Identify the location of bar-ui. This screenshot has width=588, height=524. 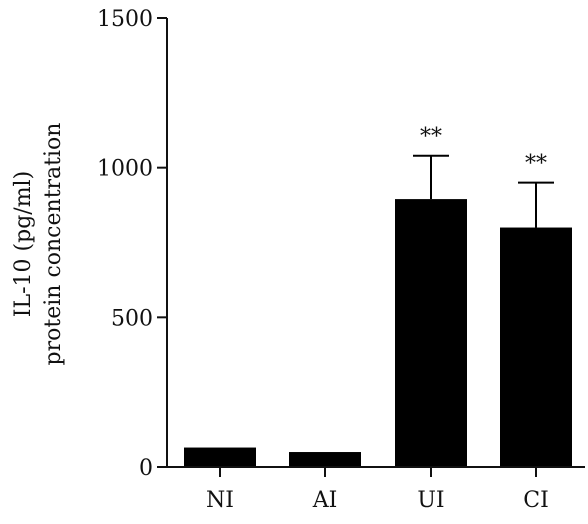
(431, 333).